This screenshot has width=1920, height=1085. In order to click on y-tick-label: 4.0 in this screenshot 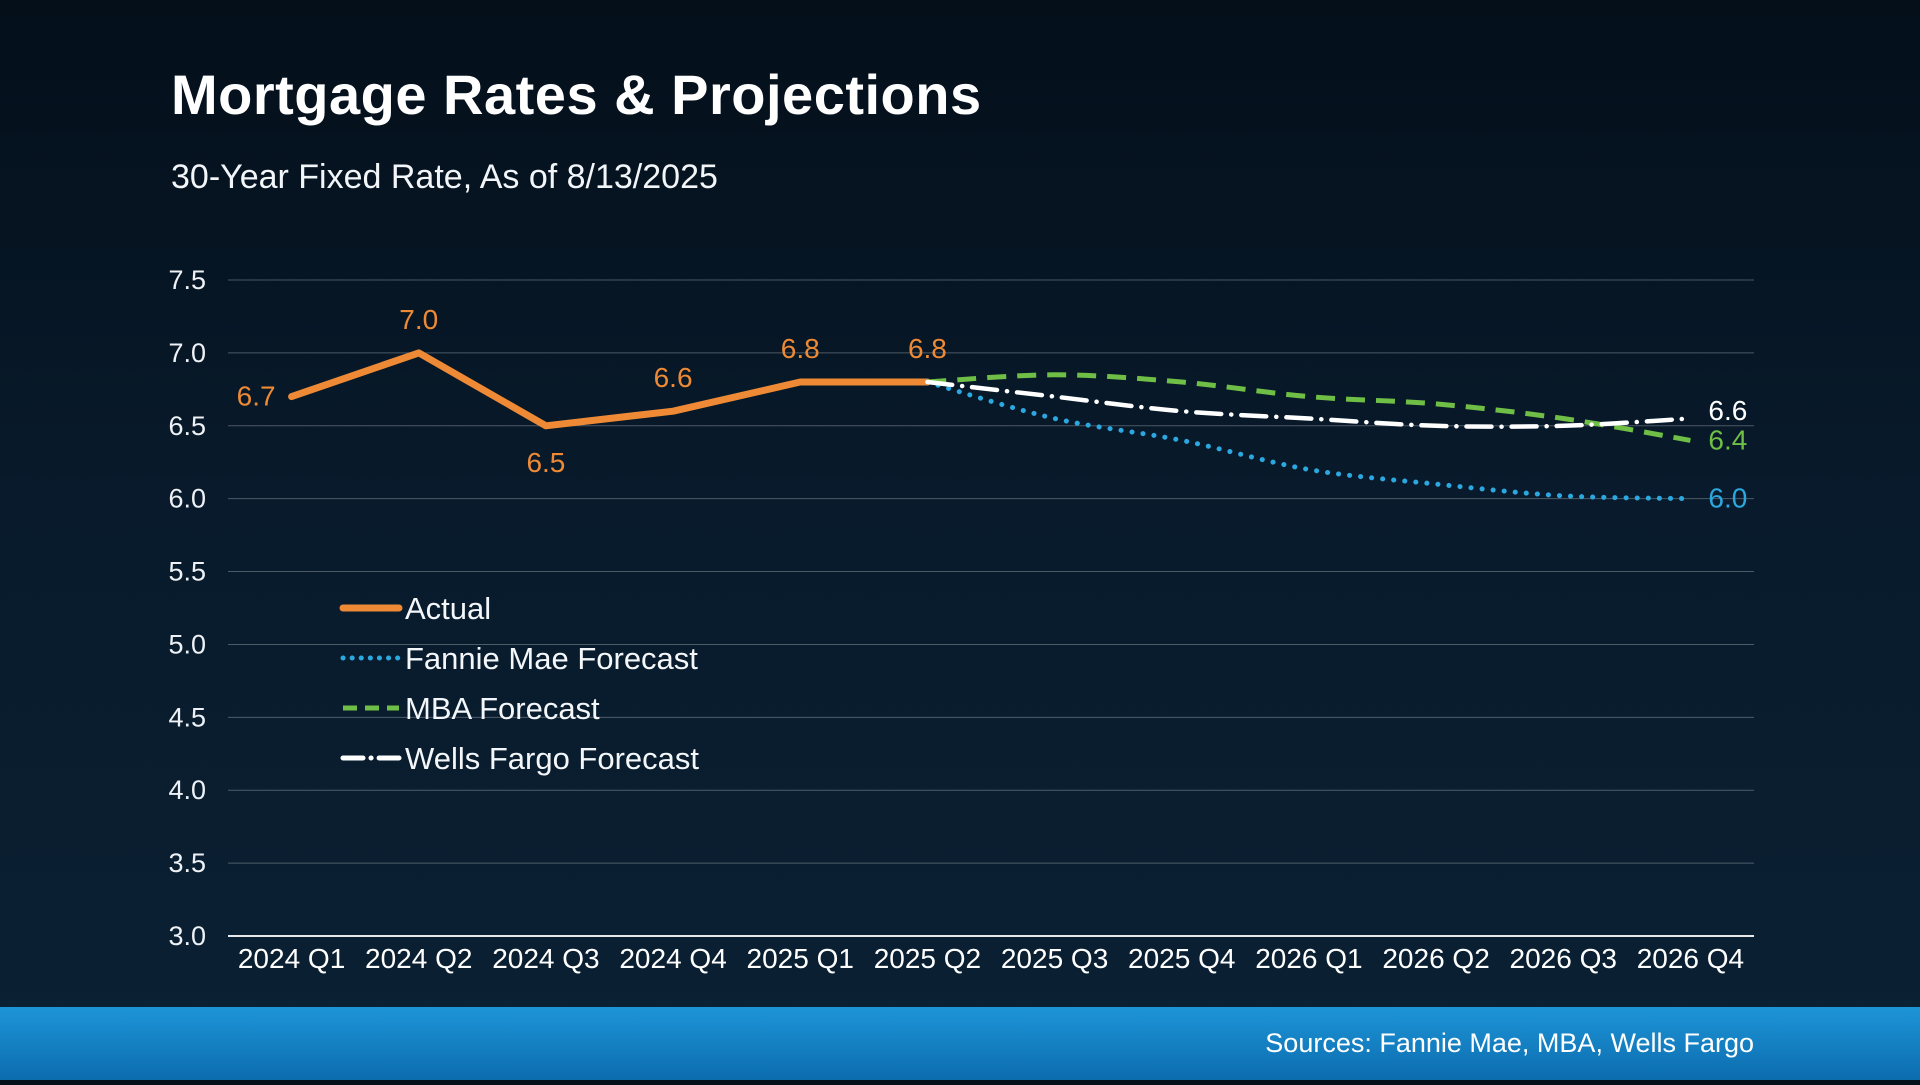, I will do `click(187, 790)`.